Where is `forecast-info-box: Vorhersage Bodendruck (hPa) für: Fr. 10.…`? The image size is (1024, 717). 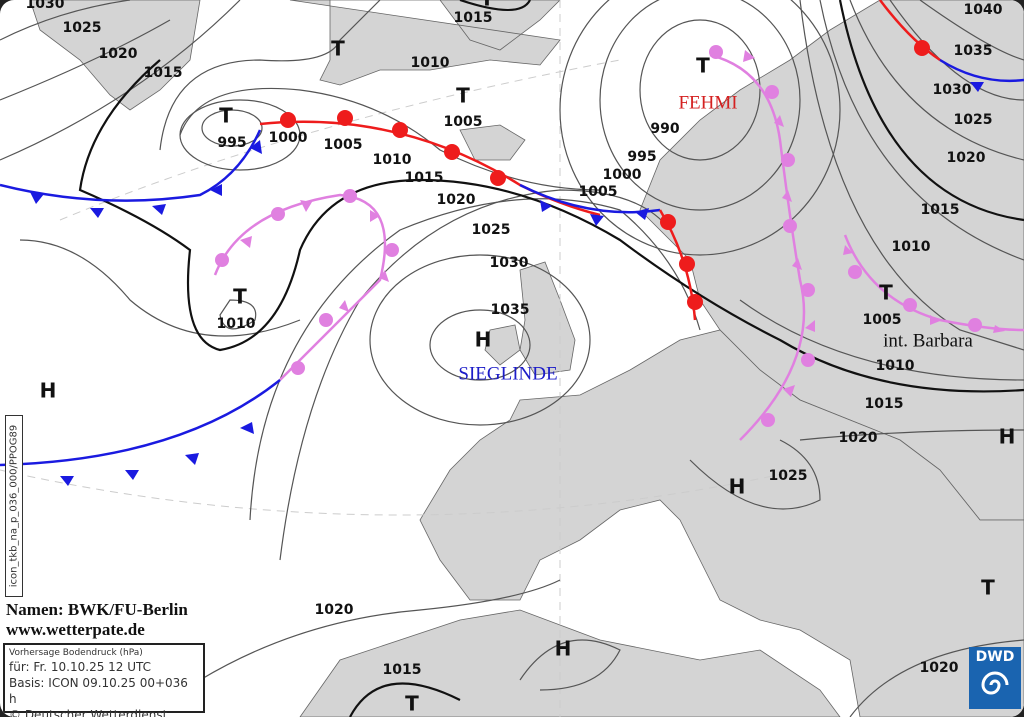
forecast-info-box: Vorhersage Bodendruck (hPa) für: Fr. 10.… is located at coordinates (104, 680).